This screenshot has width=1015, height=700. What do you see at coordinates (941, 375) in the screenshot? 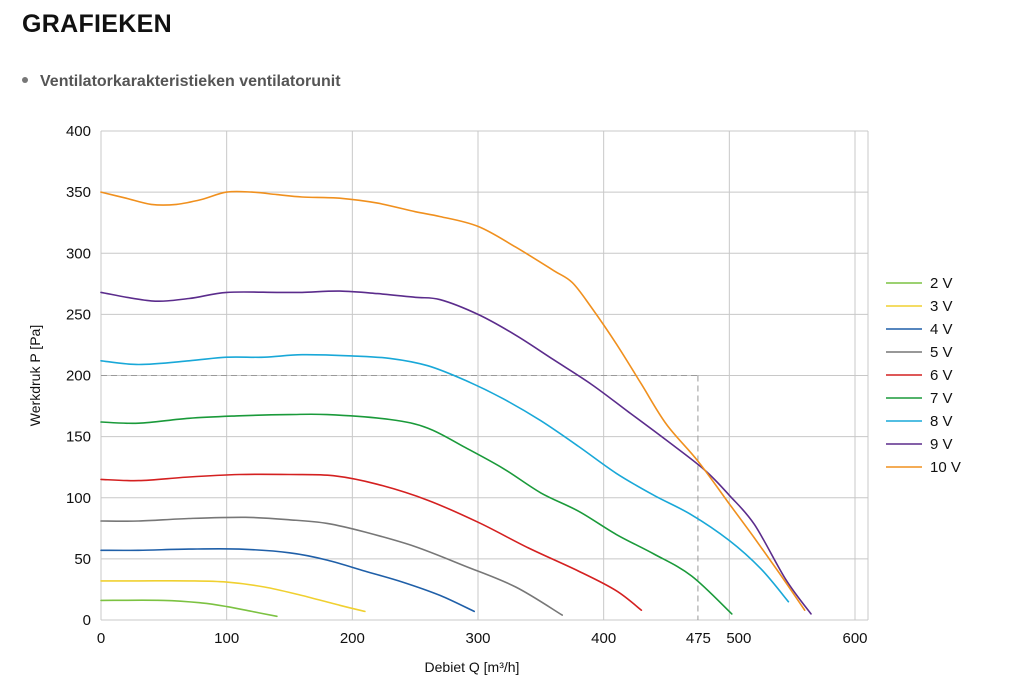
I see `legend-label-6v: 6 V` at bounding box center [941, 375].